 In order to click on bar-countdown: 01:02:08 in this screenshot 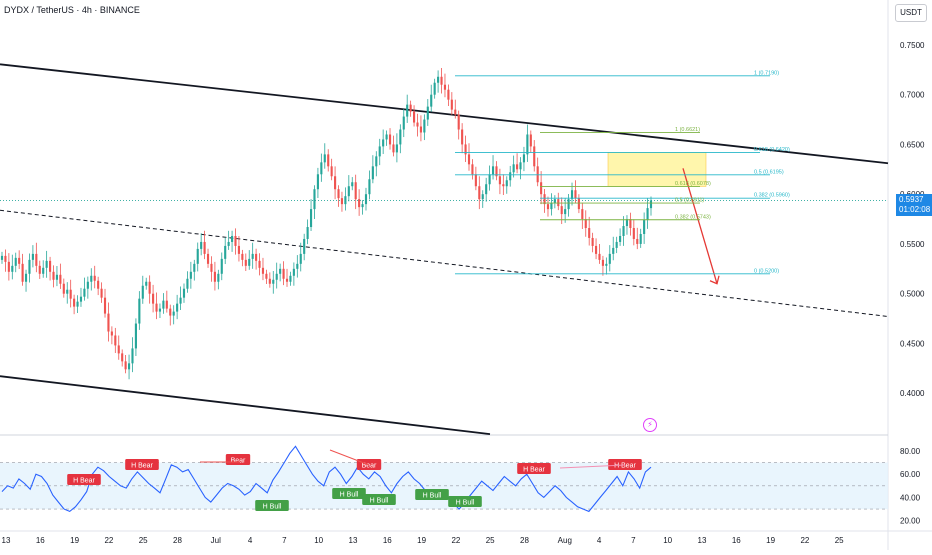, I will do `click(915, 209)`.